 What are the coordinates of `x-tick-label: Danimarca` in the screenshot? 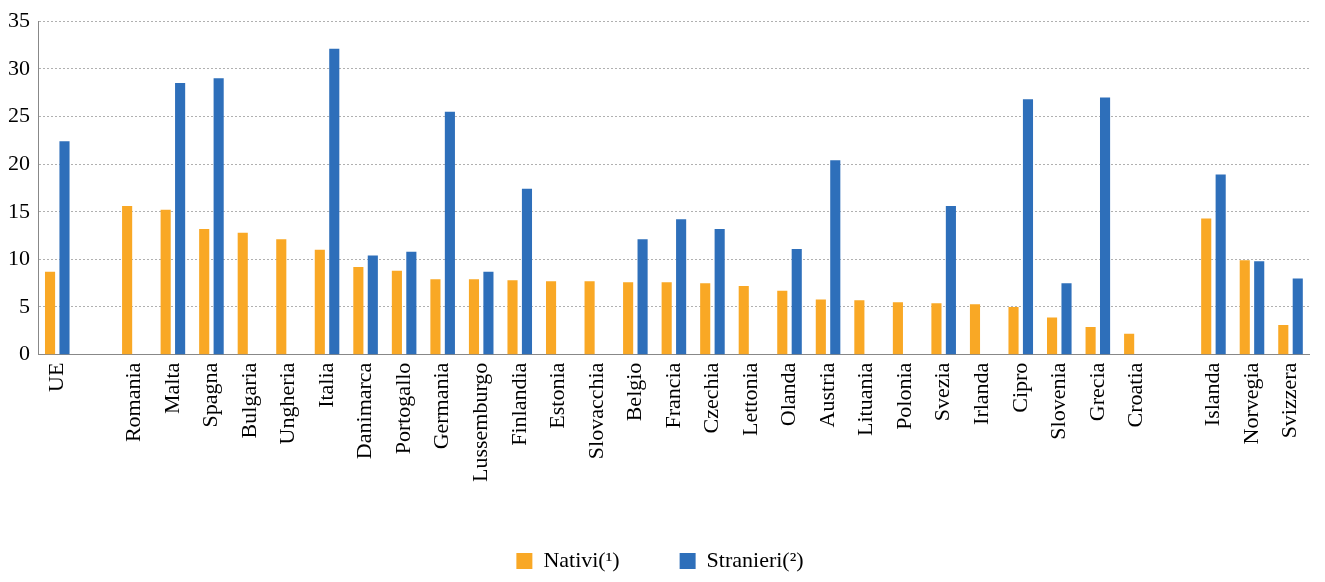 It's located at (364, 411).